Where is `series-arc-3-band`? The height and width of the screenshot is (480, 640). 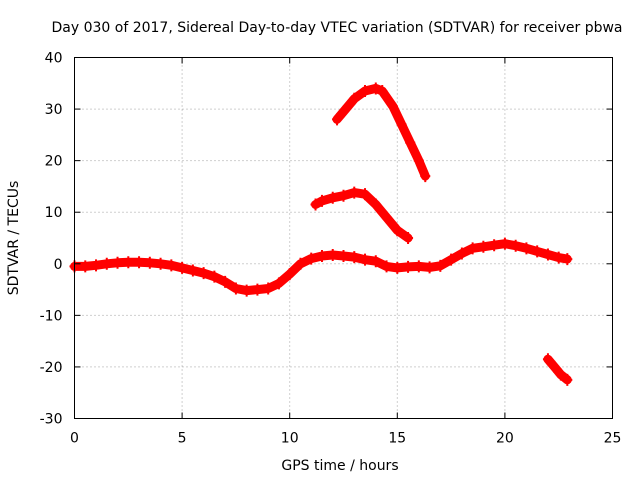
series-arc-3-band is located at coordinates (381, 132).